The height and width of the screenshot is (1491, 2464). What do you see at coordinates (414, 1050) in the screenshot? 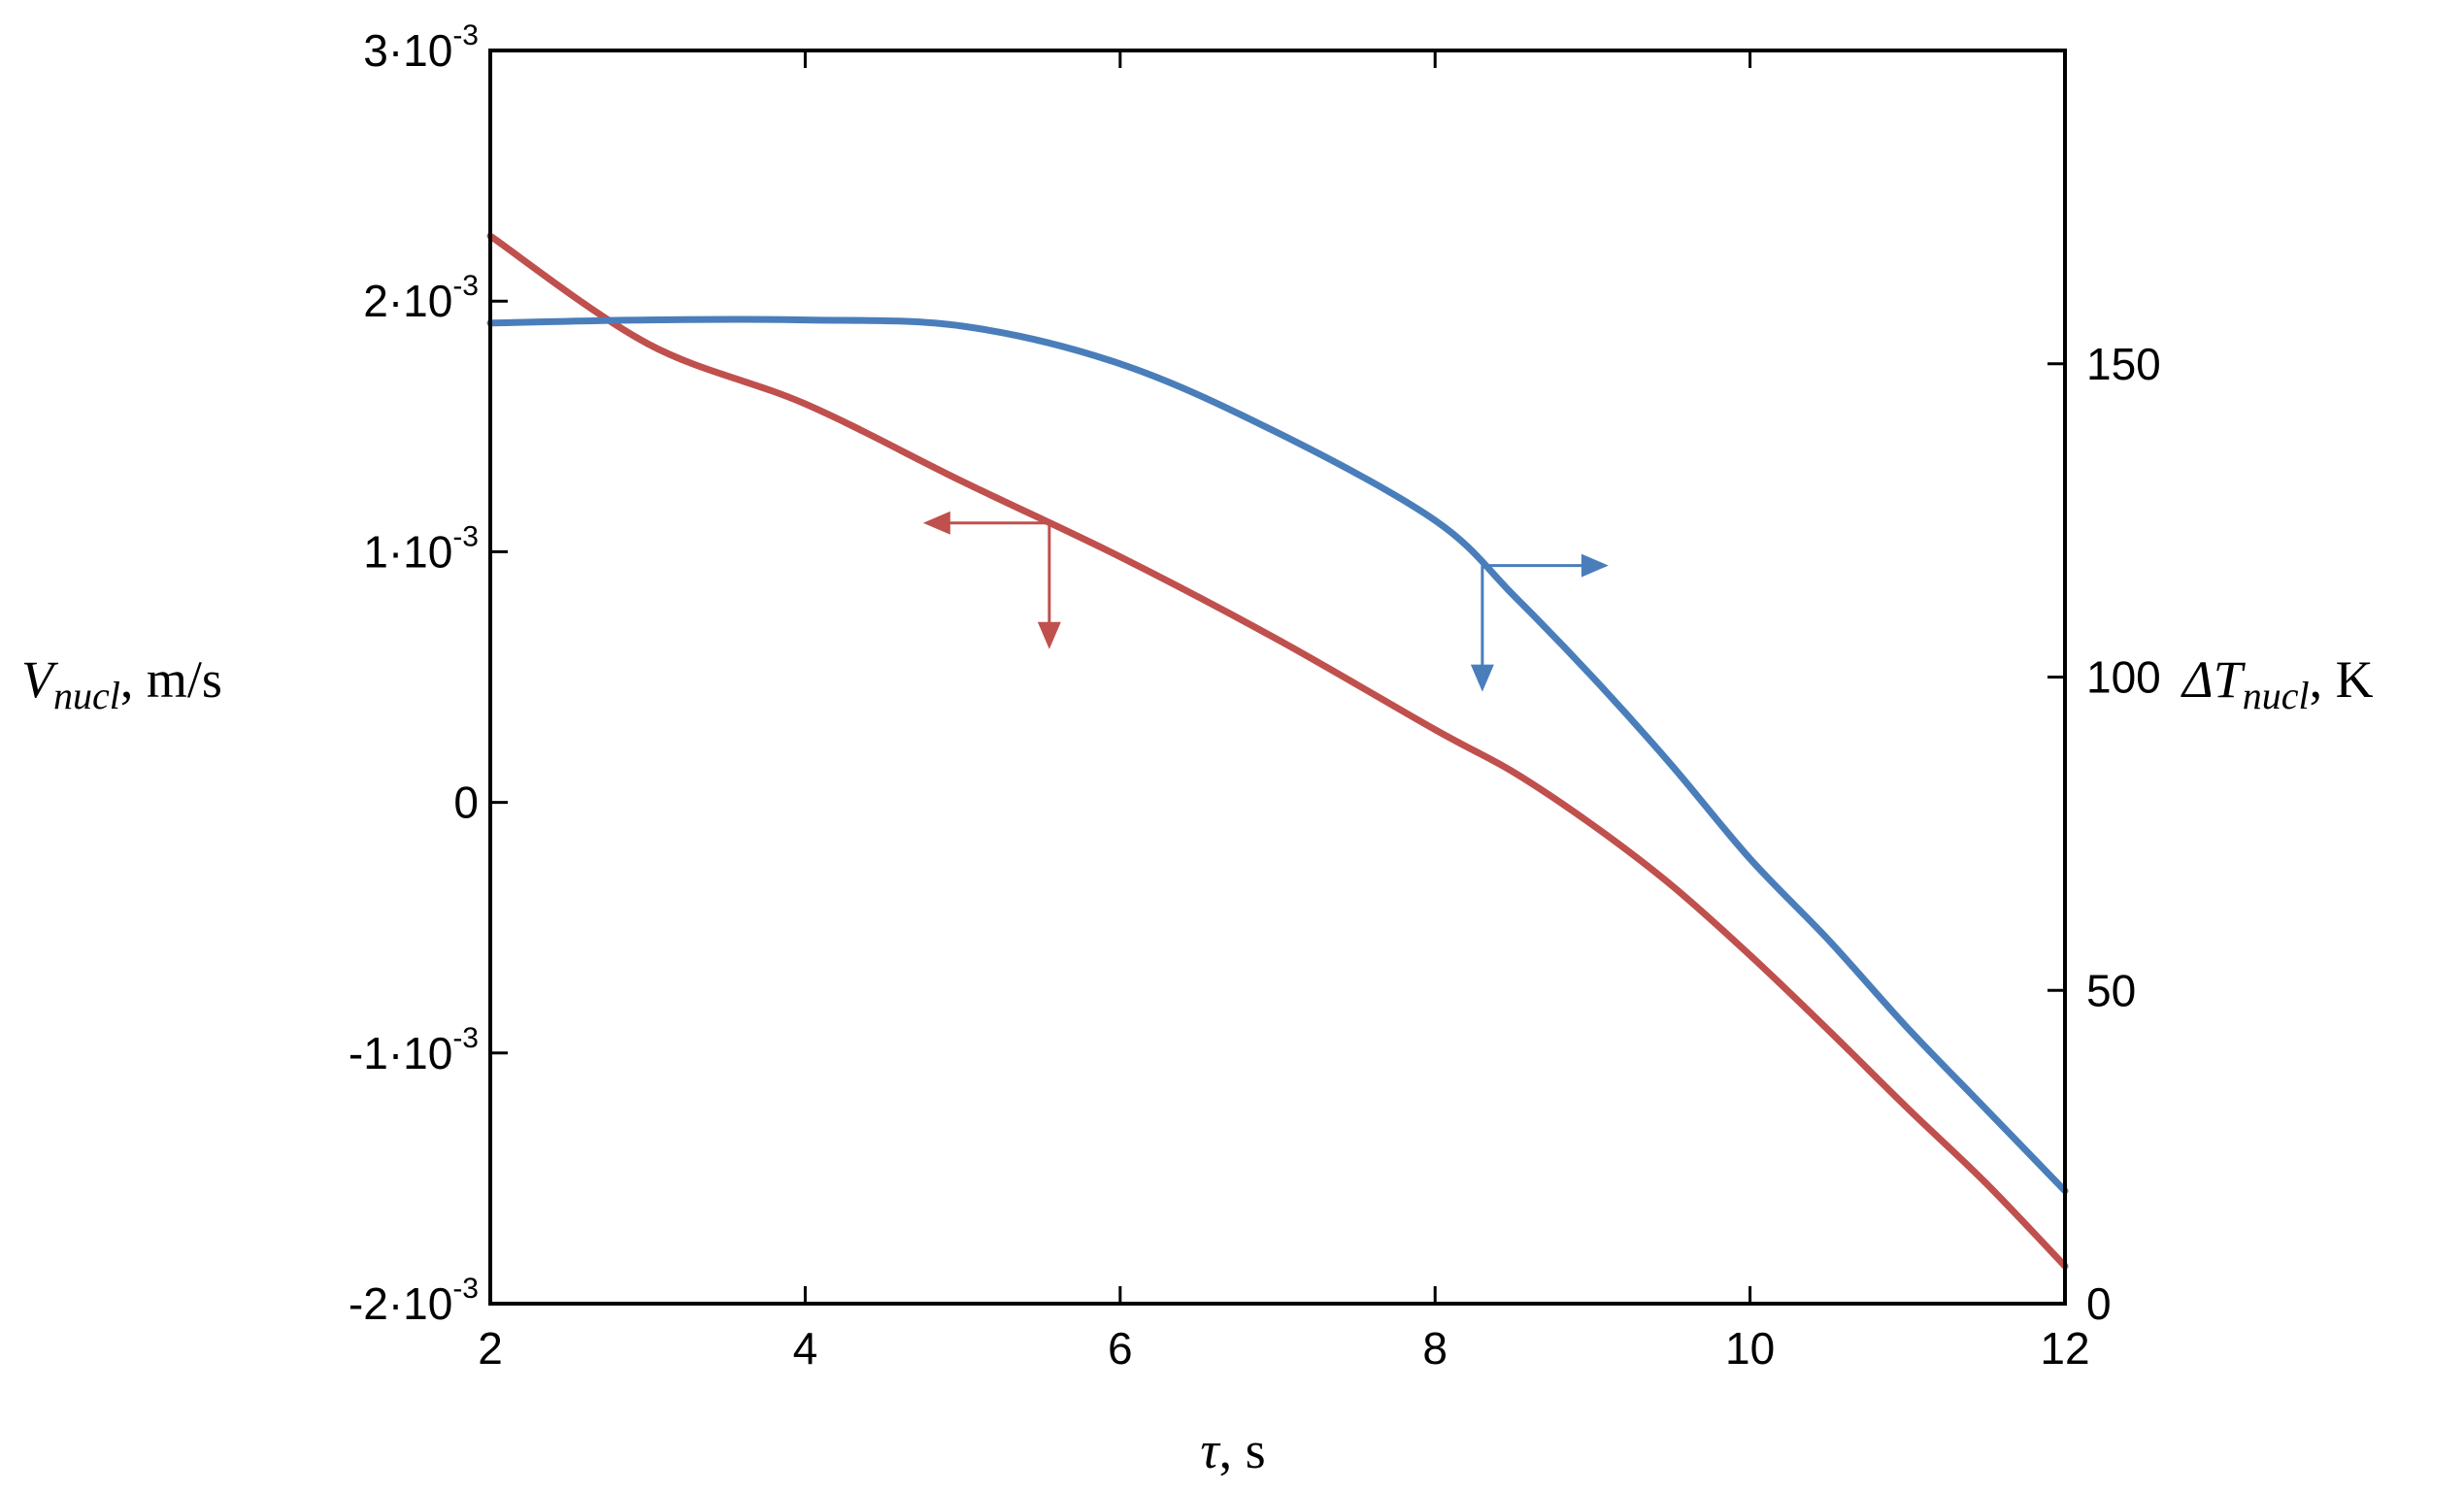
I see `y-left-tick-label: -1·10⁻³` at bounding box center [414, 1050].